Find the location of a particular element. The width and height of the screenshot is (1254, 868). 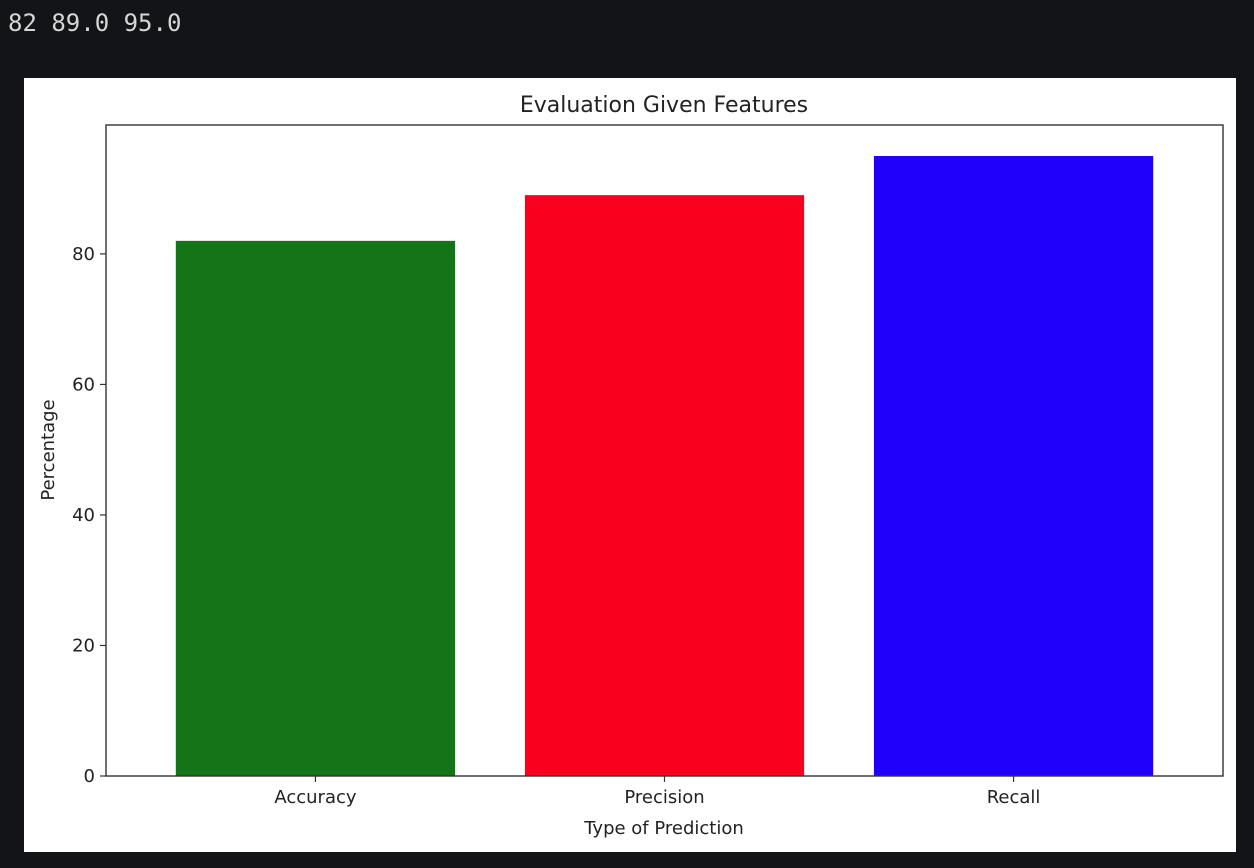

x-axis-label: Type of Prediction is located at coordinates (663, 828).